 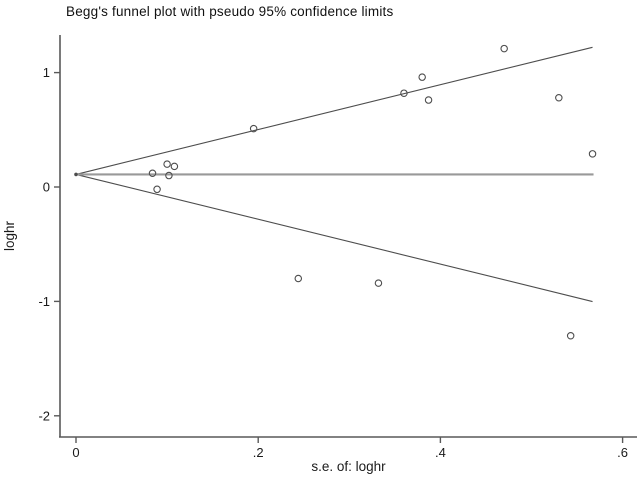 I want to click on x-tick-label: .4, so click(x=440, y=452).